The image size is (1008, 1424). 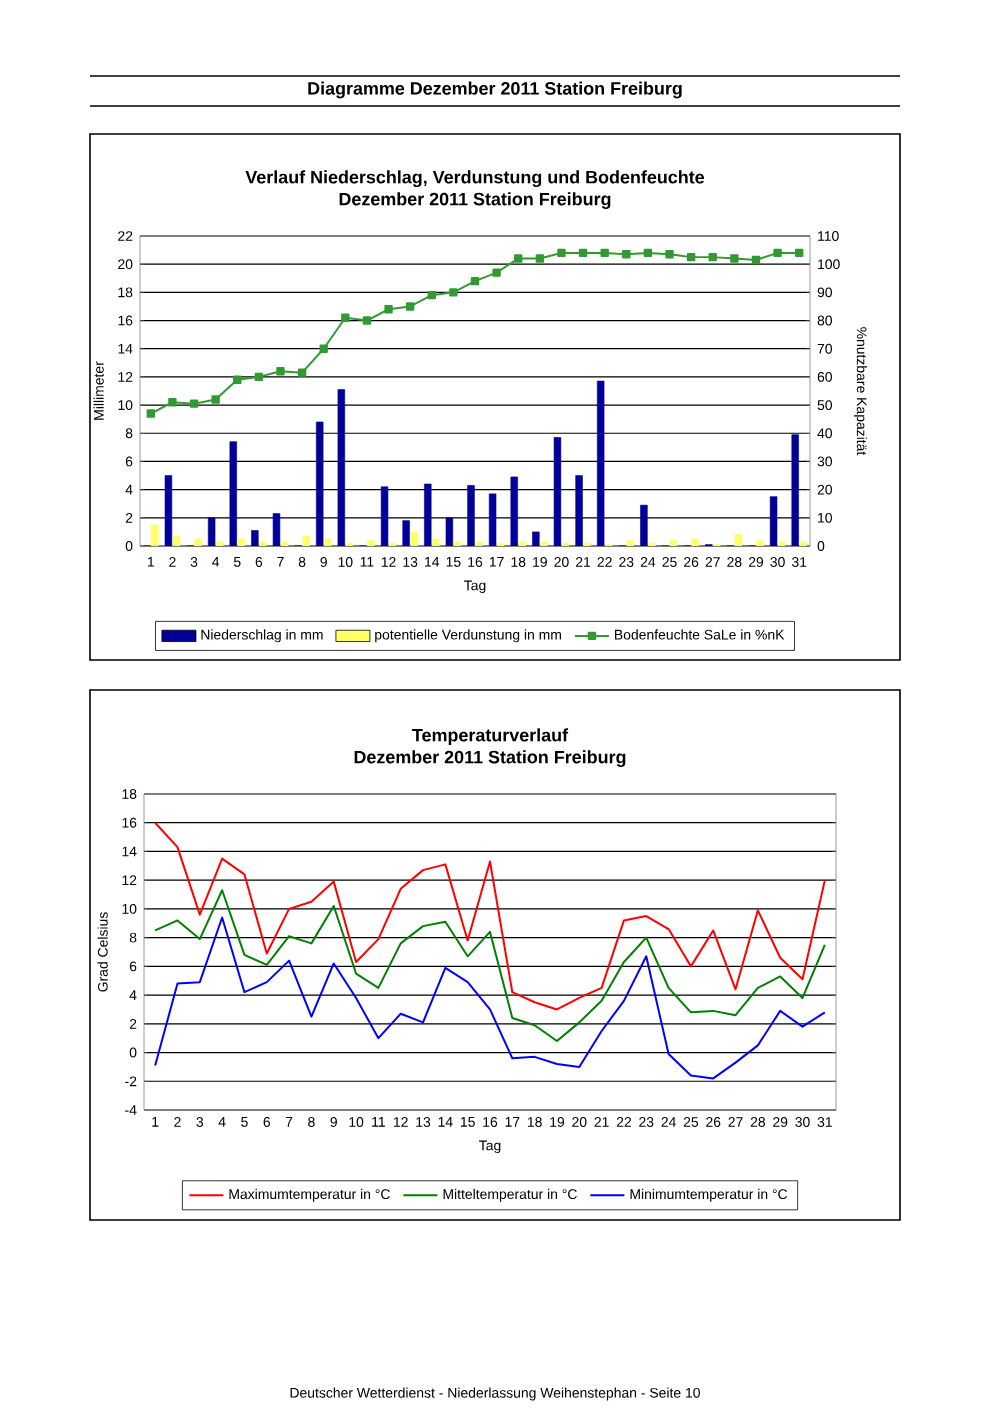 What do you see at coordinates (495, 90) in the screenshot?
I see `text: Diagramme Dezember 2011 Station Freiburg` at bounding box center [495, 90].